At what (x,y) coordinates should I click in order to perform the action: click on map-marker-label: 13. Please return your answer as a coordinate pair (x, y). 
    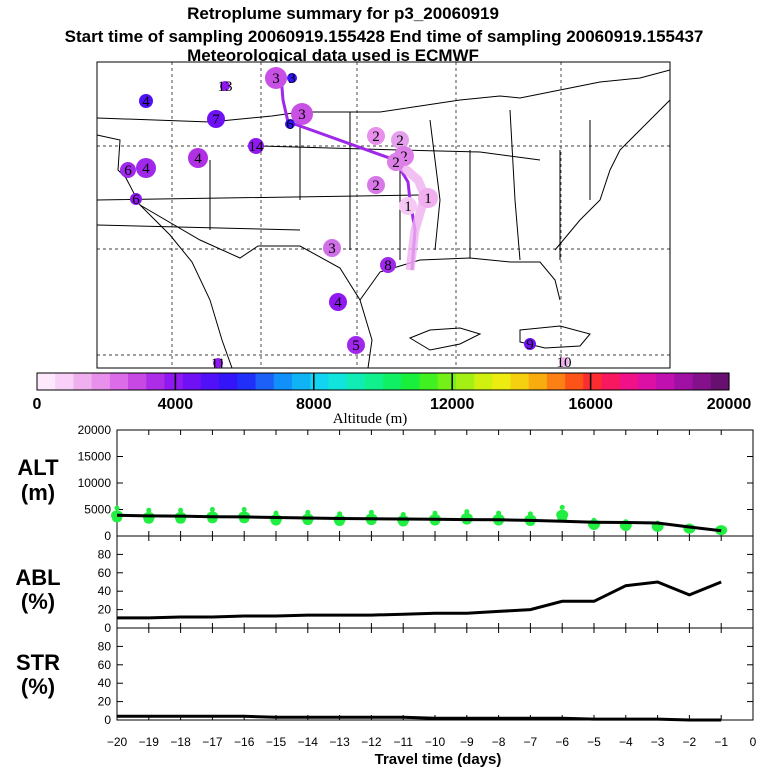
    Looking at the image, I should click on (225, 87).